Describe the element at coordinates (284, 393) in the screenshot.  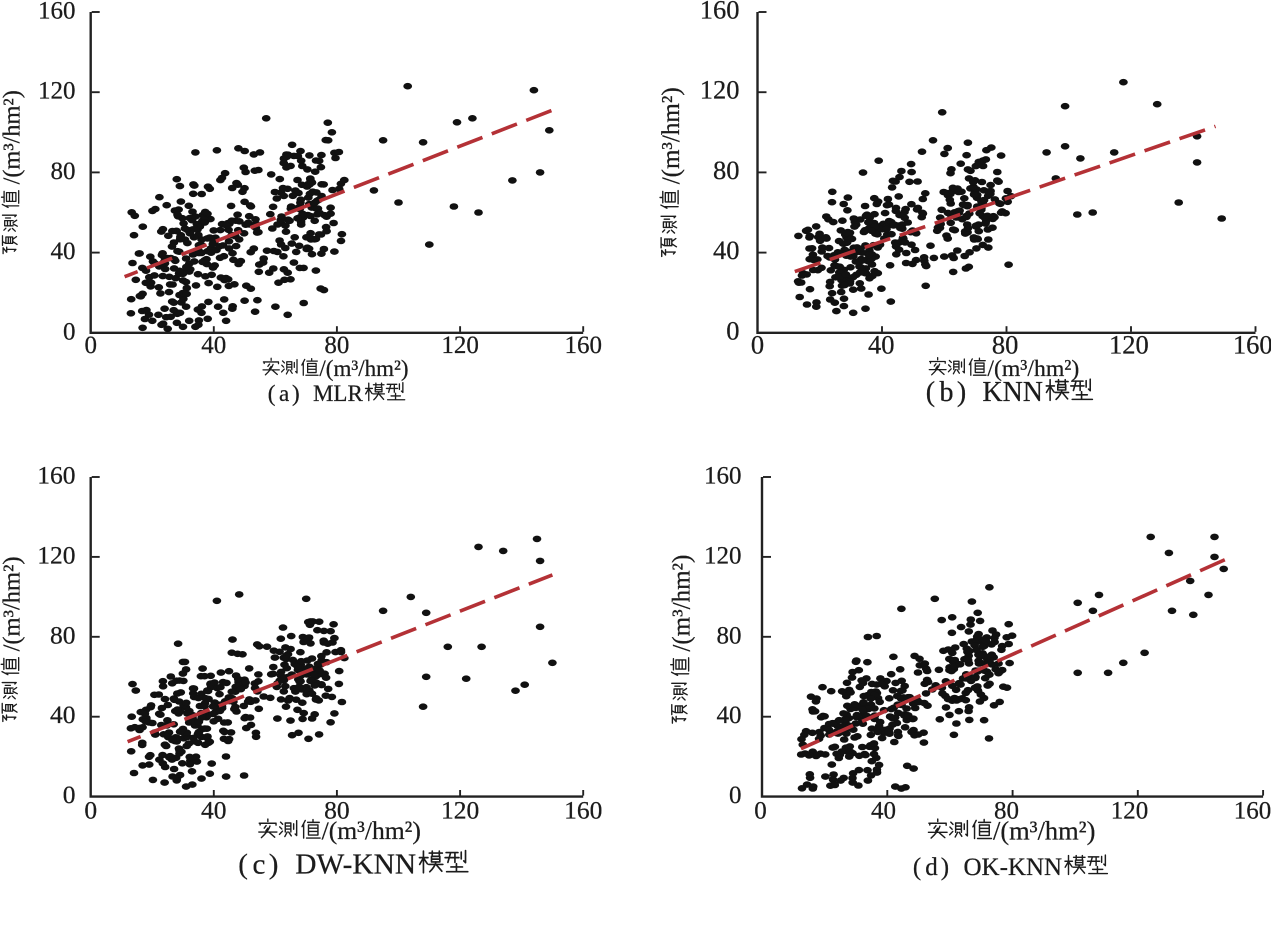
I see `svg-text: a` at that location.